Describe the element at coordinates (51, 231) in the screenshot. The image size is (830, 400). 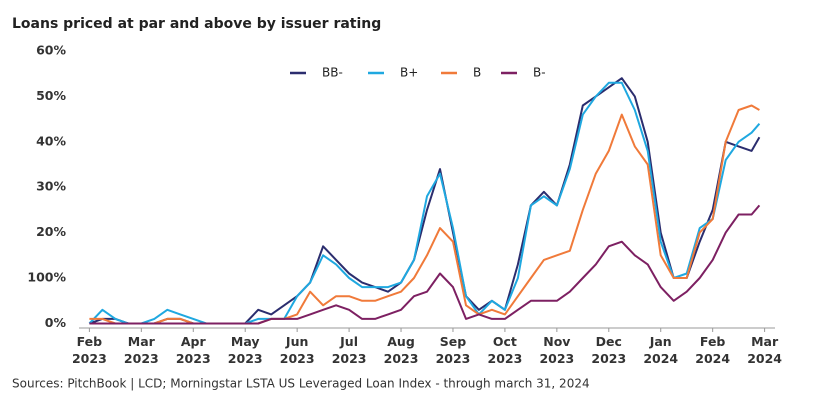
I see `y-tick-label: 20%` at that location.